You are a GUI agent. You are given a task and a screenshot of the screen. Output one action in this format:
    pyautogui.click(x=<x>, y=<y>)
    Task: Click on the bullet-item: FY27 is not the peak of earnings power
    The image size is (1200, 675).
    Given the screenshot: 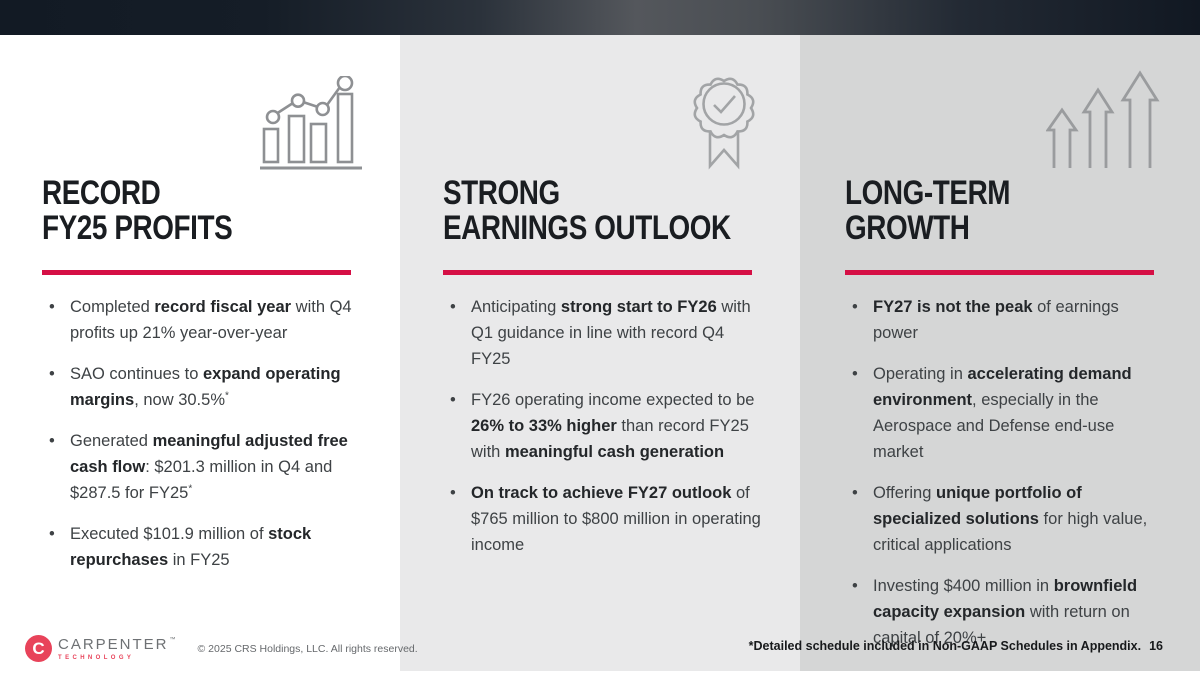 What is the action you would take?
    pyautogui.click(x=1004, y=320)
    